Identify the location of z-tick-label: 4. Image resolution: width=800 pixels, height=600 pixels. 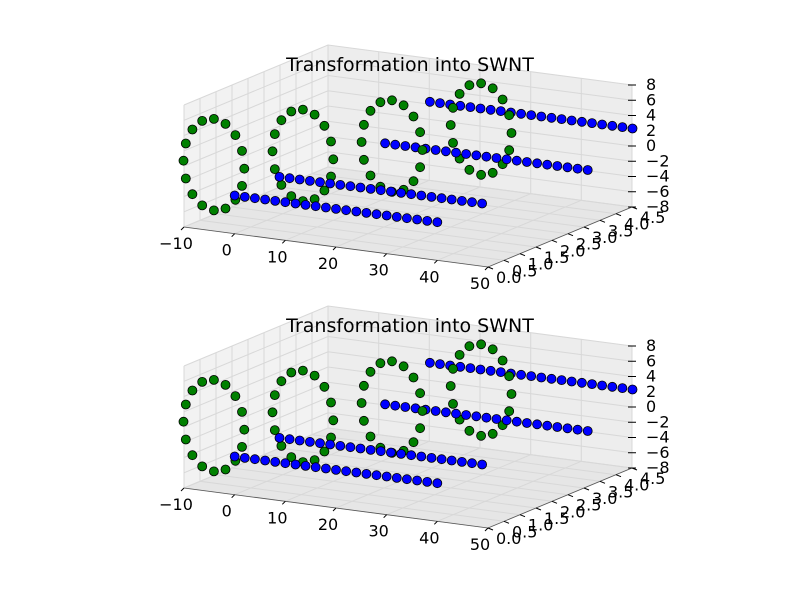
(651, 376).